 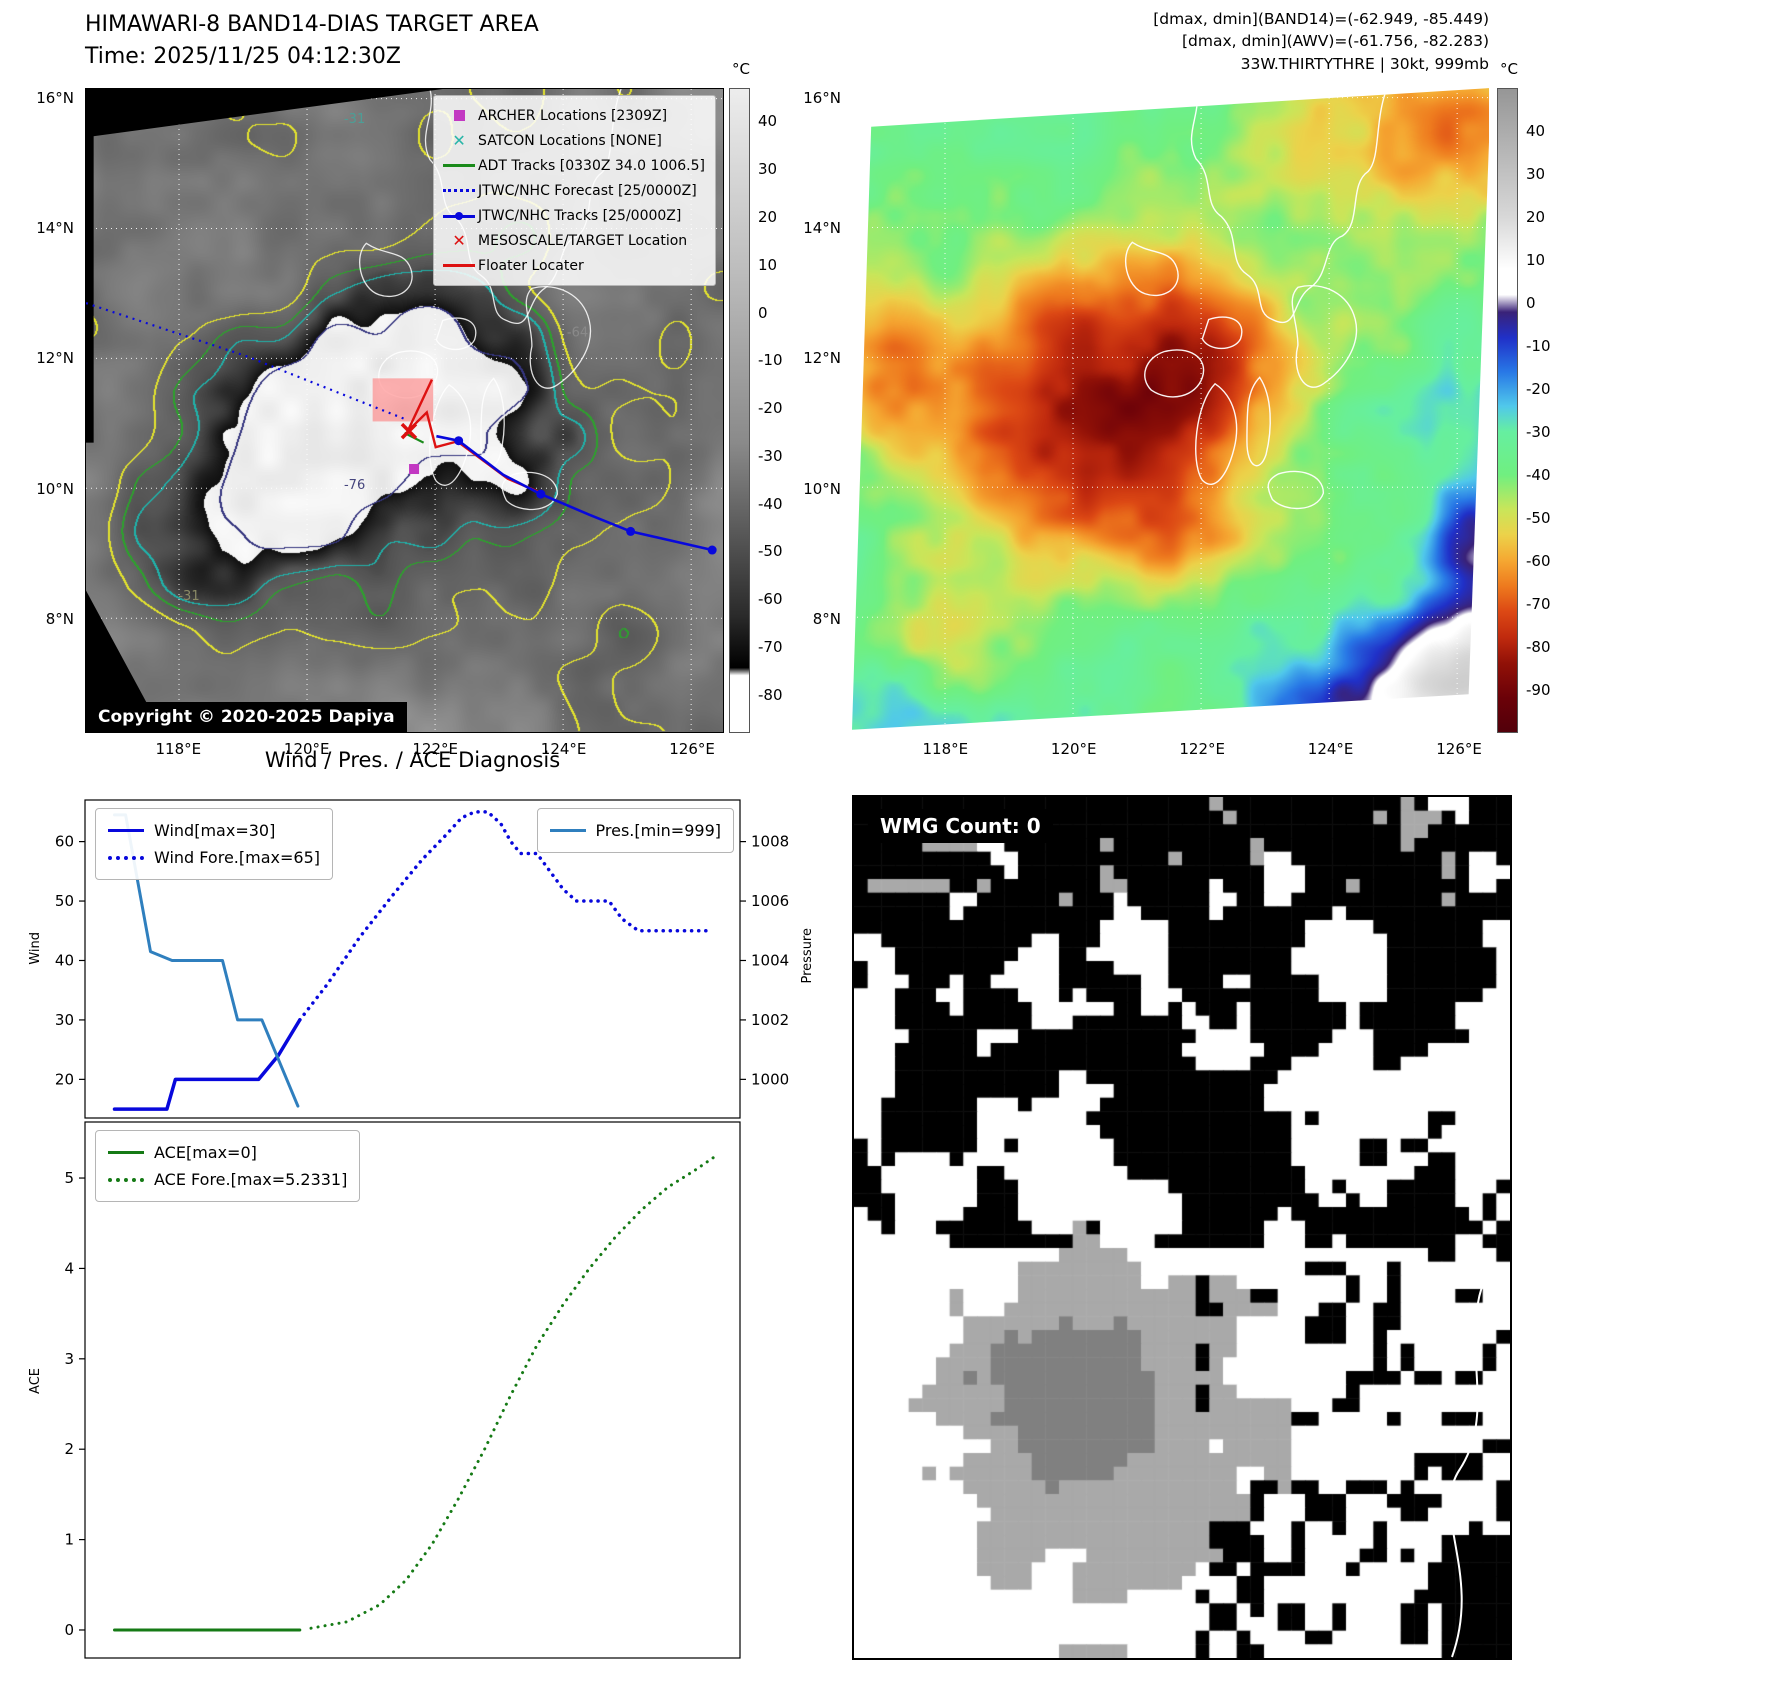 I want to click on band14-time-label: Time: 2025/11/25 04:12:30Z, so click(x=243, y=56).